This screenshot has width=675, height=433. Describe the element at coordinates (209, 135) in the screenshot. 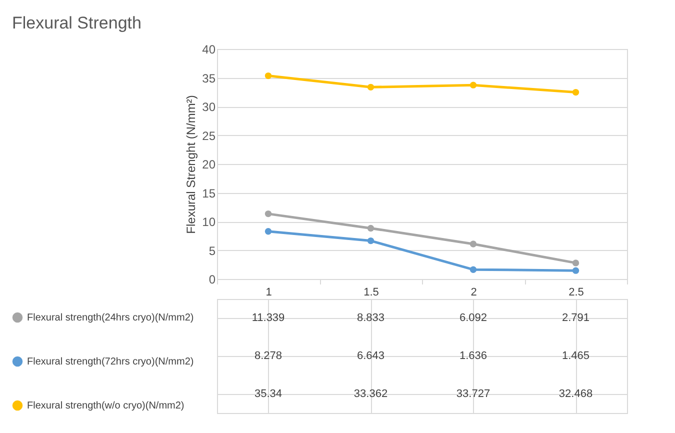

I see `y-tick-label: 25` at that location.